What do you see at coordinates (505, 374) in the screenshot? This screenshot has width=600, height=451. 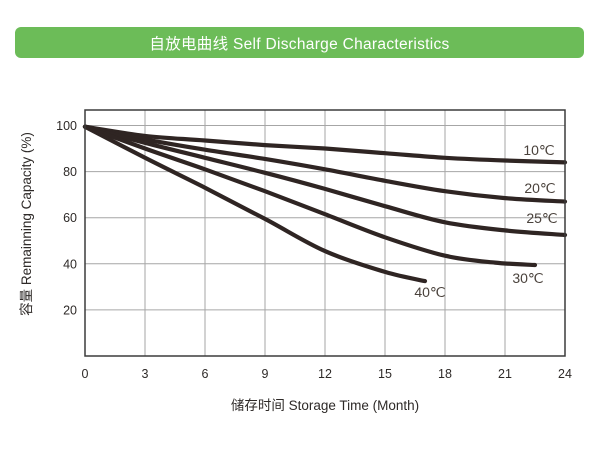 I see `x-tick-21: 21` at bounding box center [505, 374].